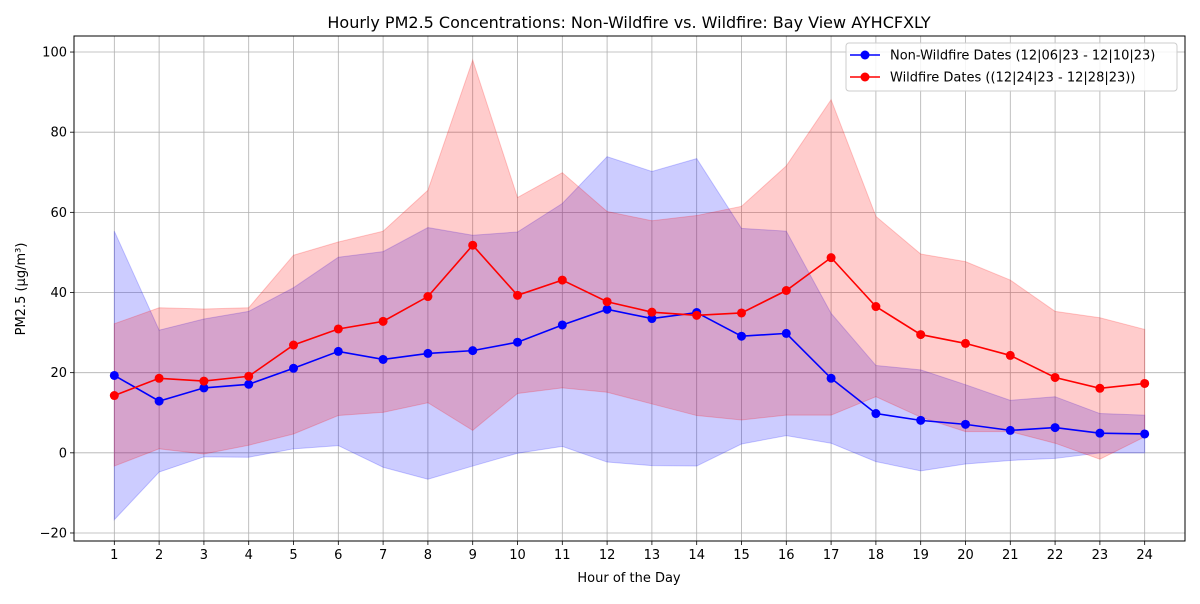 This screenshot has height=604, width=1200. I want to click on x-tick-label: 5, so click(293, 555).